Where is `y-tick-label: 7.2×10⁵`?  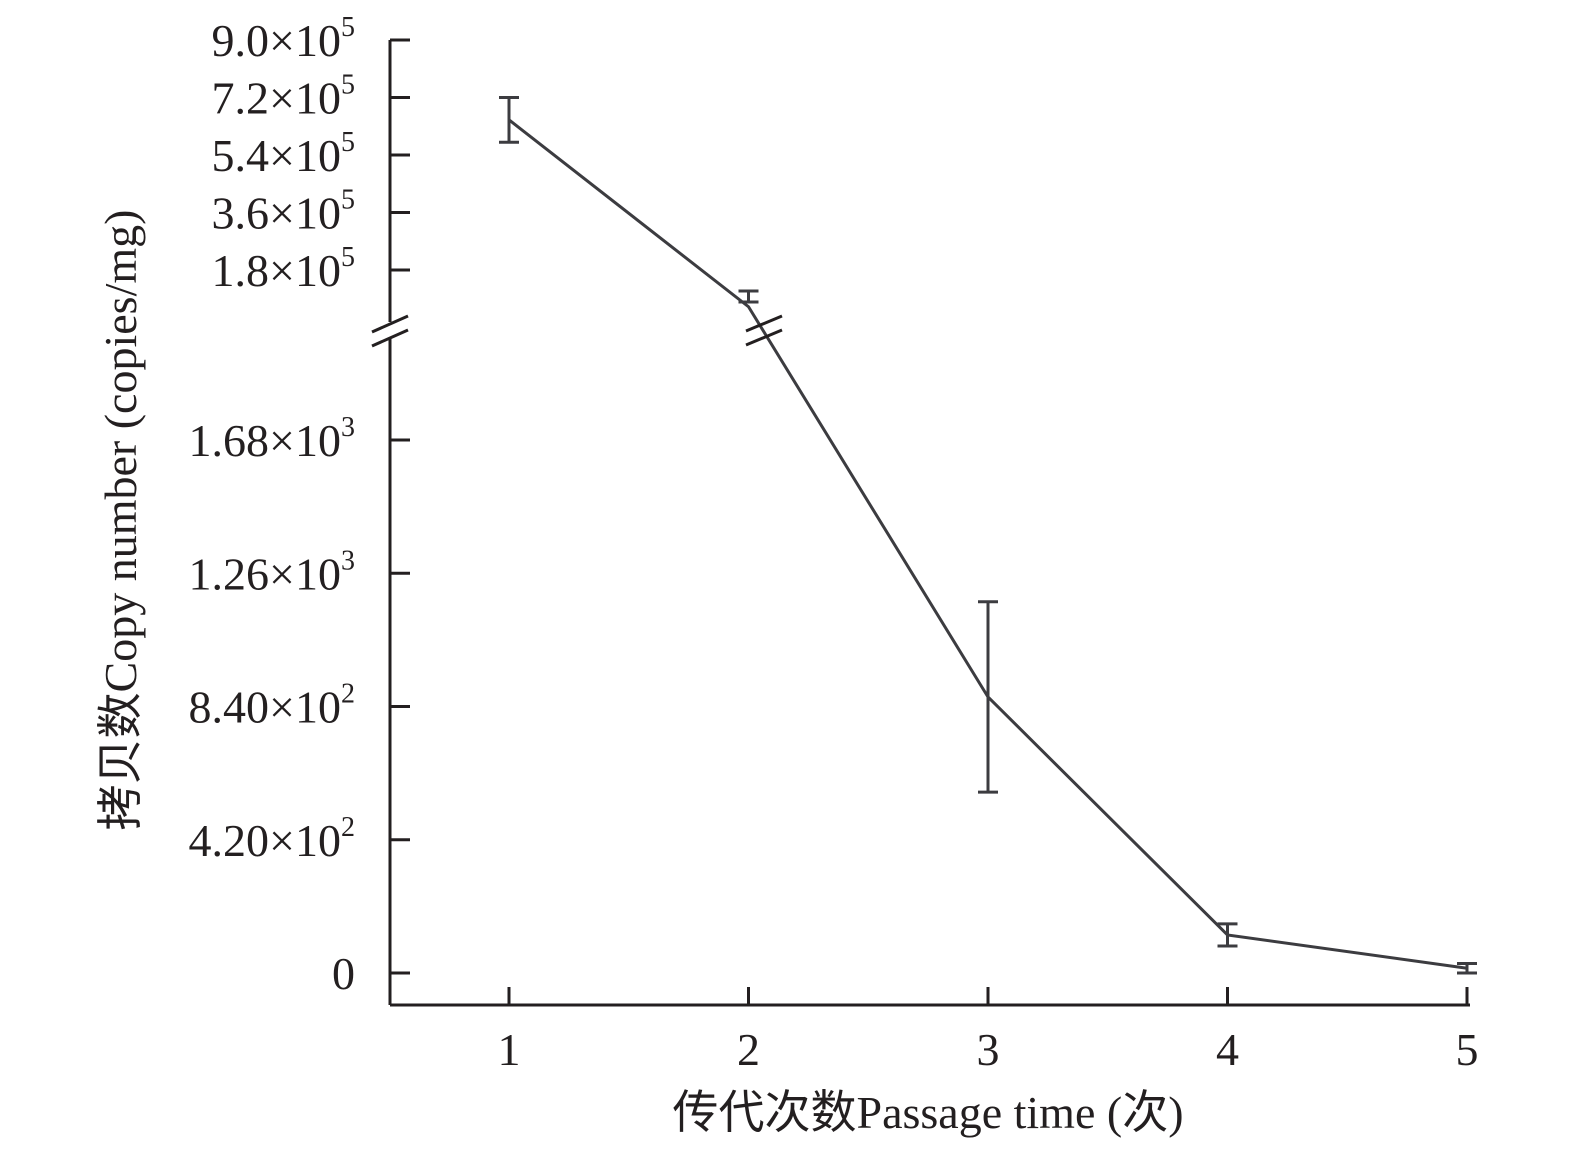
y-tick-label: 7.2×10⁵ is located at coordinates (283, 97).